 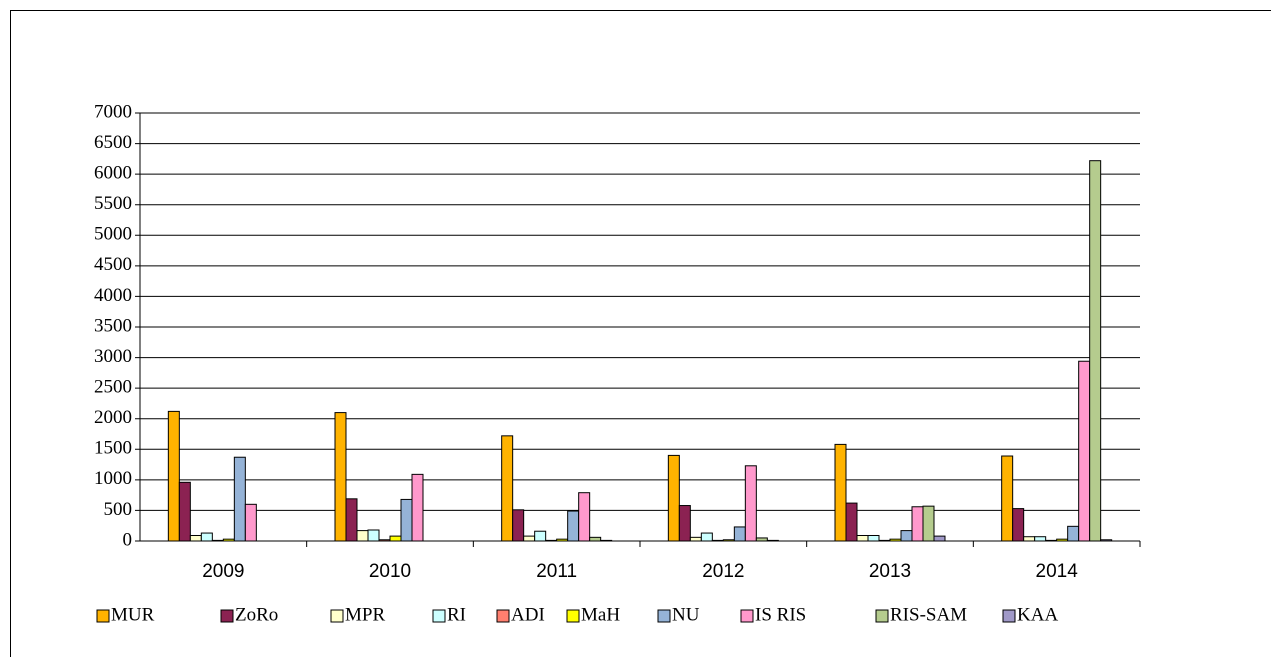 I want to click on legend-label: ADI, so click(x=528, y=614).